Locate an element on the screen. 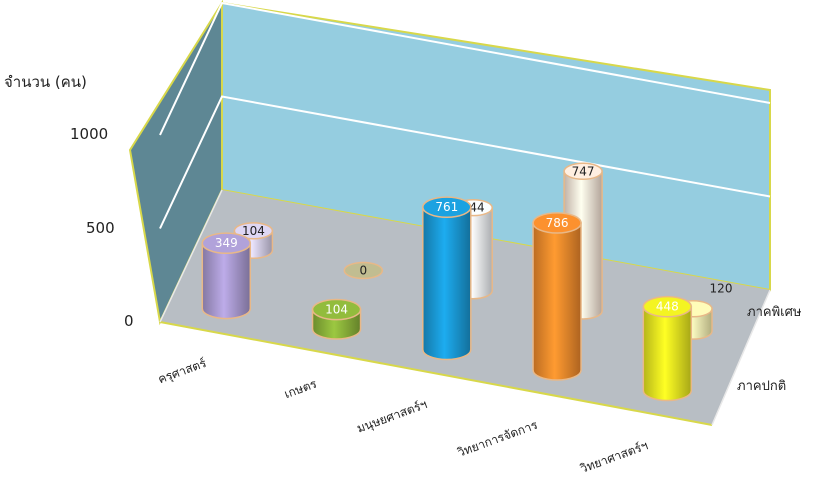 Image resolution: width=818 pixels, height=484 pixels. category-label: เกษตร is located at coordinates (300, 388).